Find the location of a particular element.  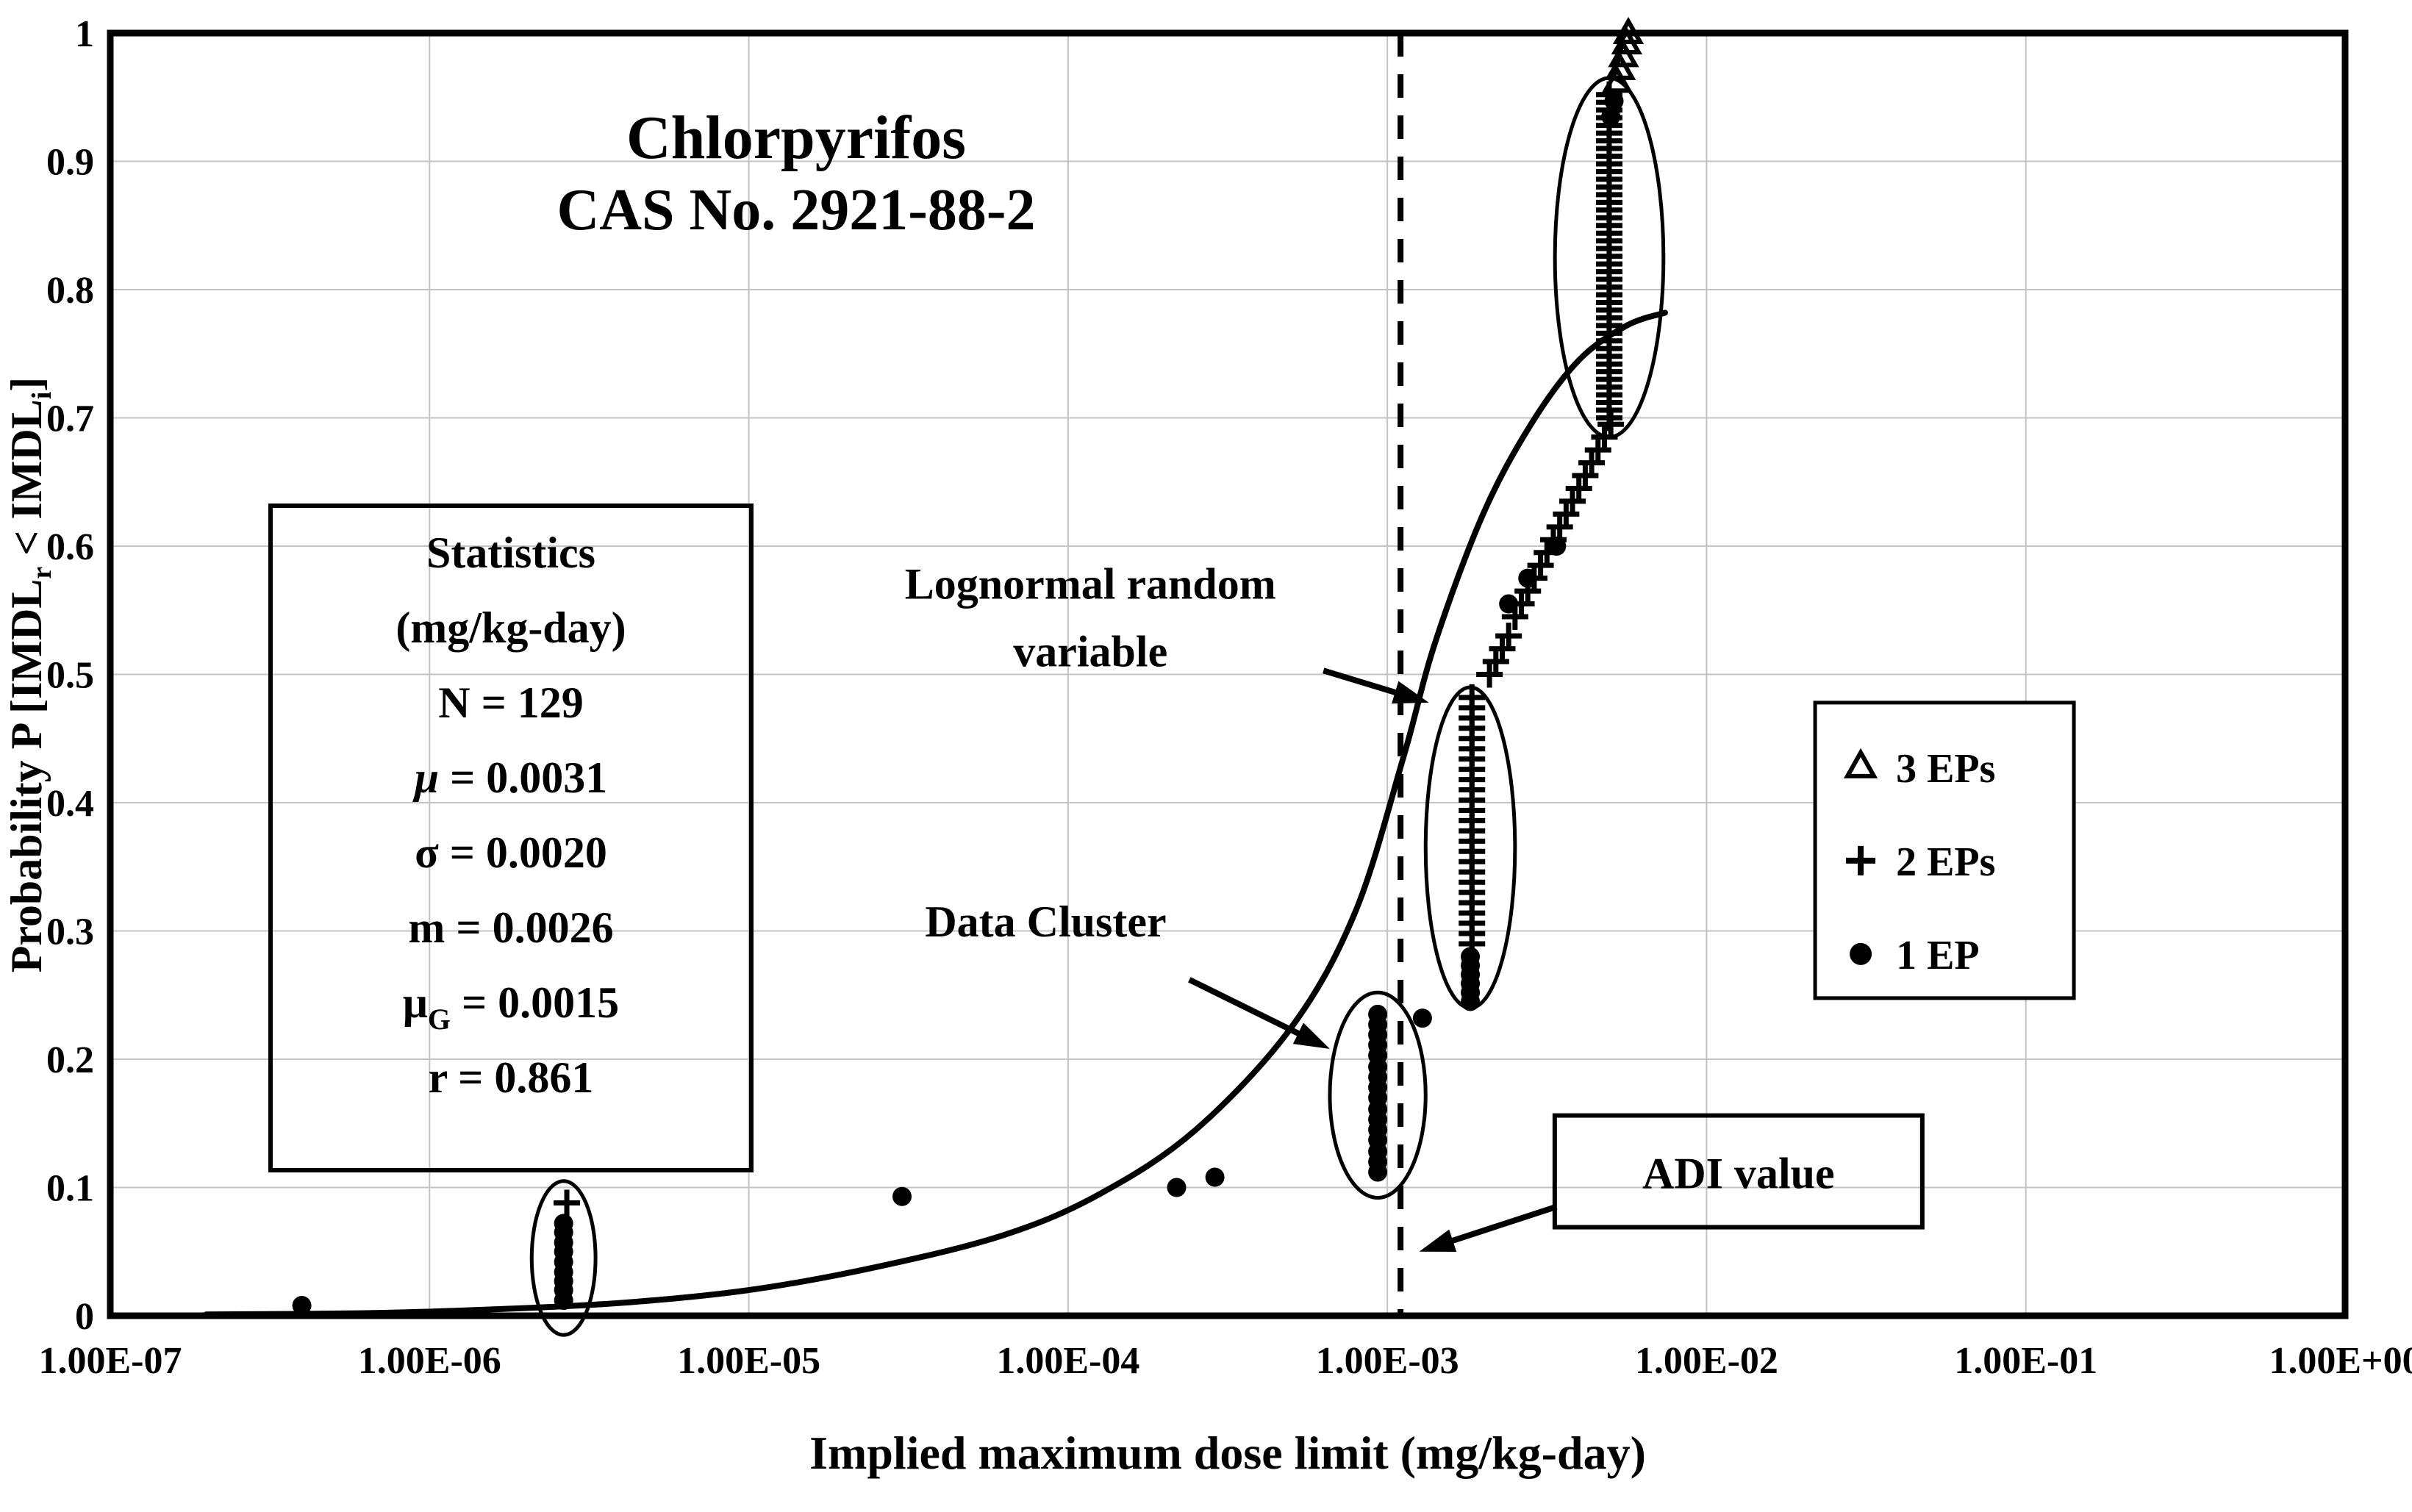

statistics-line: m = 0.0026 is located at coordinates (510, 927).